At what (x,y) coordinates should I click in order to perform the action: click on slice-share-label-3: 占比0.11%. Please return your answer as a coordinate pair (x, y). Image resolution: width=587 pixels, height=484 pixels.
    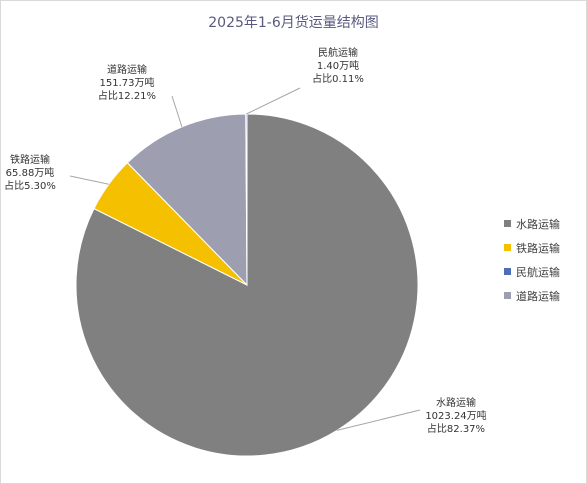
    Looking at the image, I should click on (338, 78).